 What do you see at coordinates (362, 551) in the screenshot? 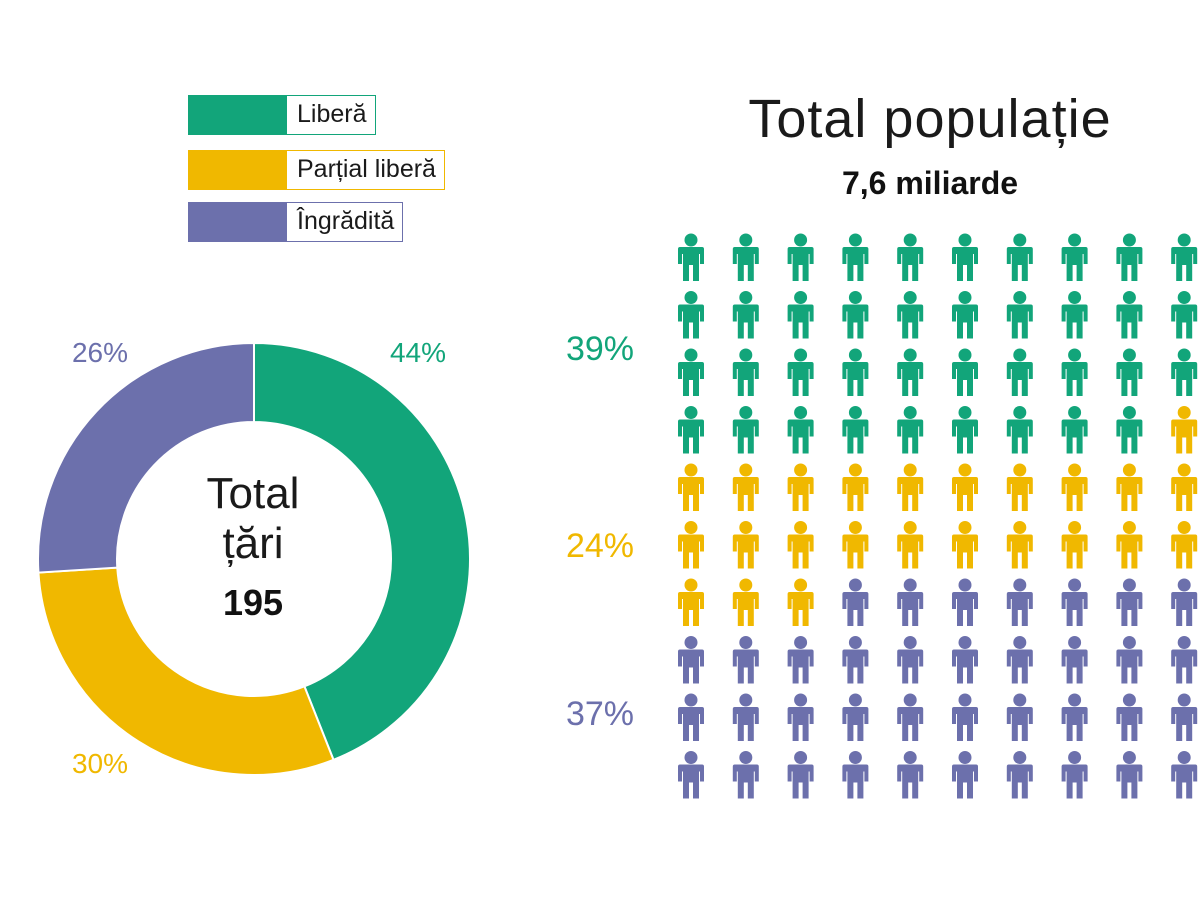
I see `donut-slice-libera` at bounding box center [362, 551].